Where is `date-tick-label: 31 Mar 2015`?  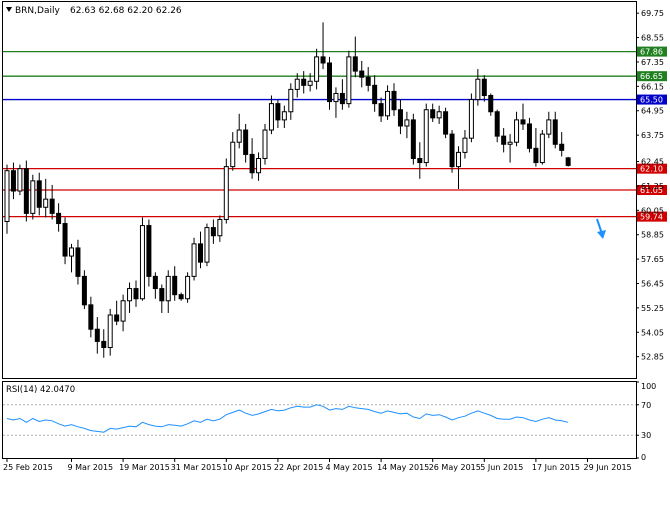 date-tick-label: 31 Mar 2015 is located at coordinates (196, 467).